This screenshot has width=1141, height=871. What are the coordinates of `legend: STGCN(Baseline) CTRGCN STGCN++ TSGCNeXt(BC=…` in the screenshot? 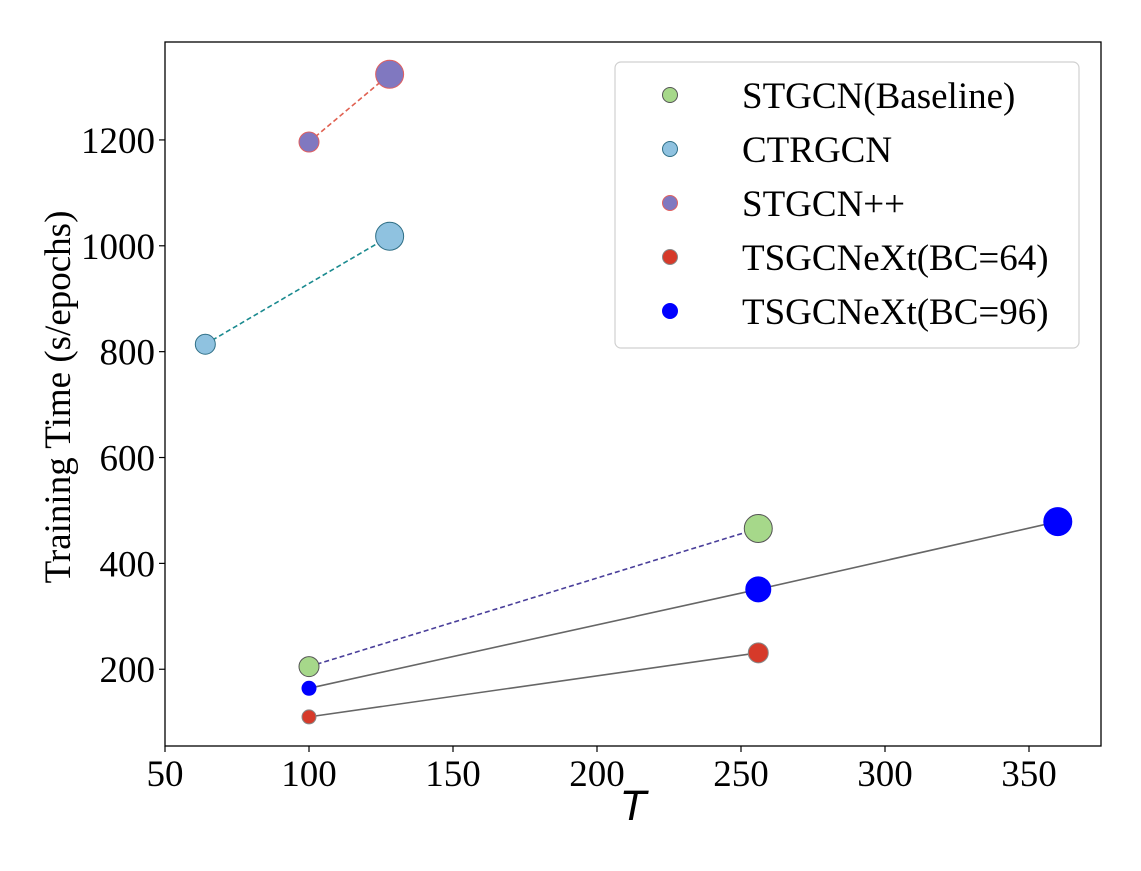 It's located at (847, 205).